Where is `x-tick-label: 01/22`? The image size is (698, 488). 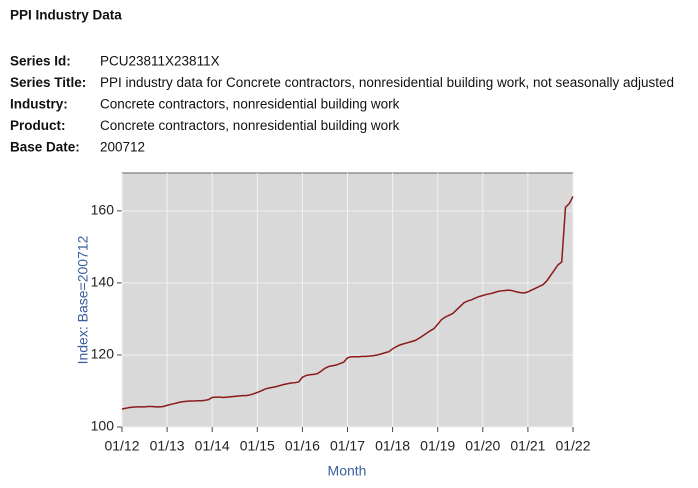
x-tick-label: 01/22 is located at coordinates (572, 446).